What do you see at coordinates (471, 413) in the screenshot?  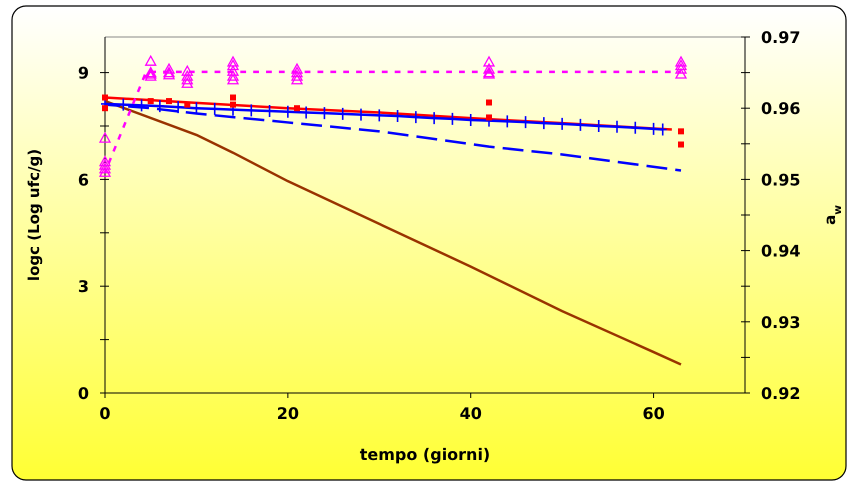 I see `x-tick-label: 40` at bounding box center [471, 413].